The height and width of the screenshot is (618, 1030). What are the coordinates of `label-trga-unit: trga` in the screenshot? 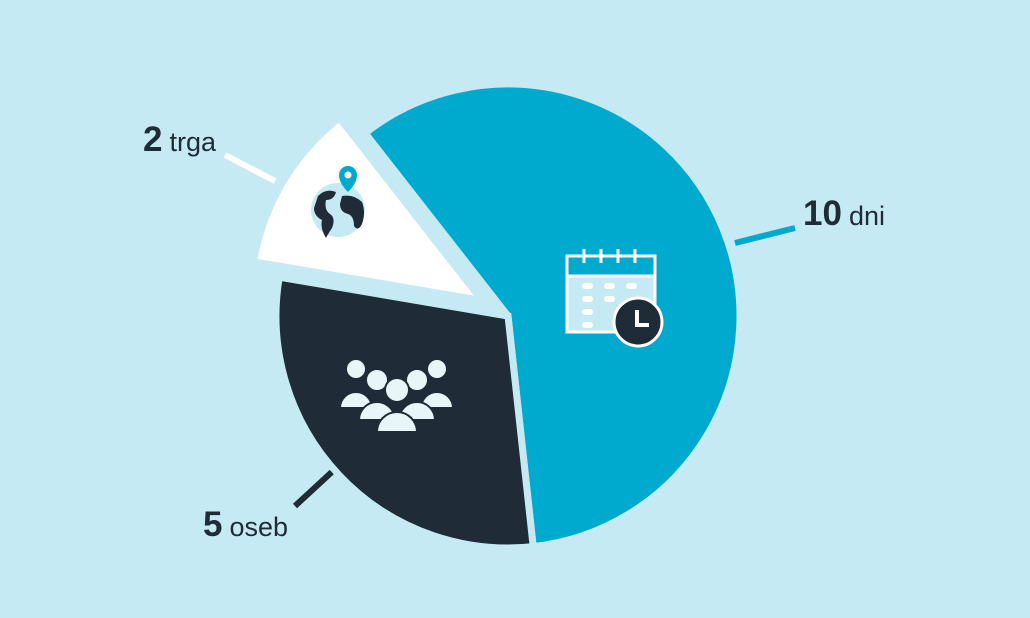 It's located at (192, 142).